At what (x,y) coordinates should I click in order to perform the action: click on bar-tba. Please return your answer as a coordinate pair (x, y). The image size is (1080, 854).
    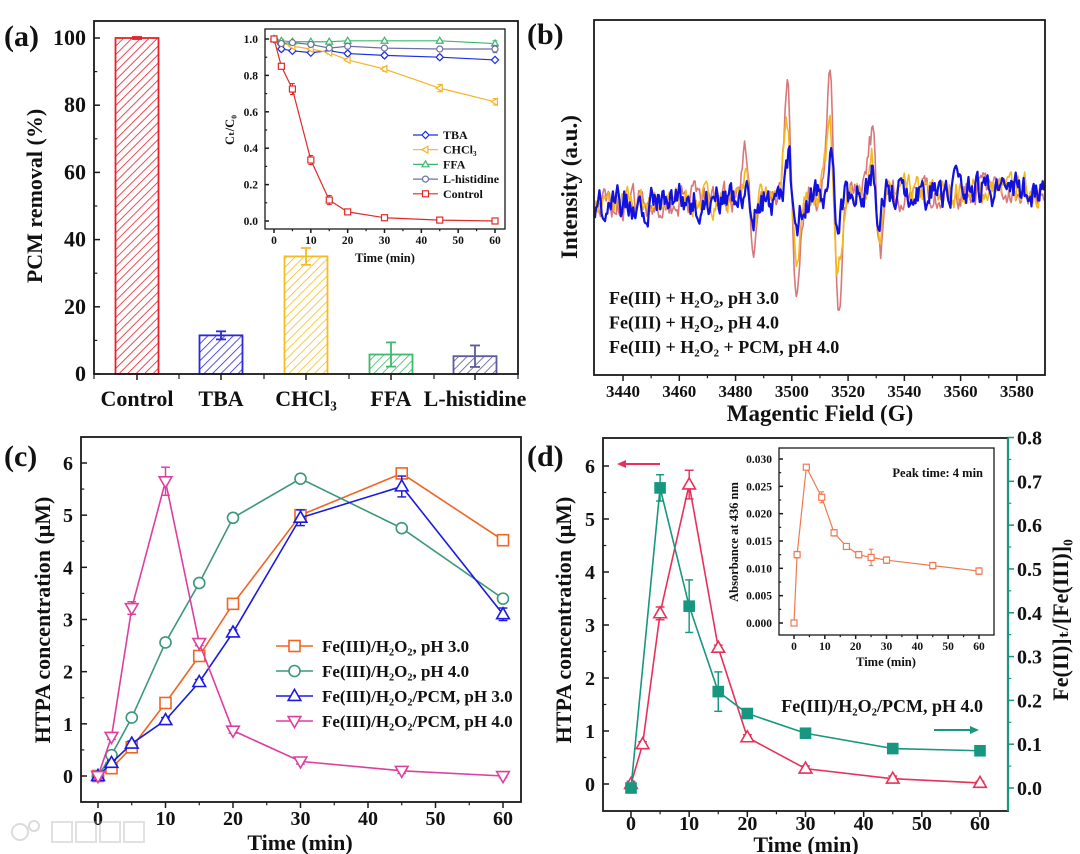
    Looking at the image, I should click on (221, 352).